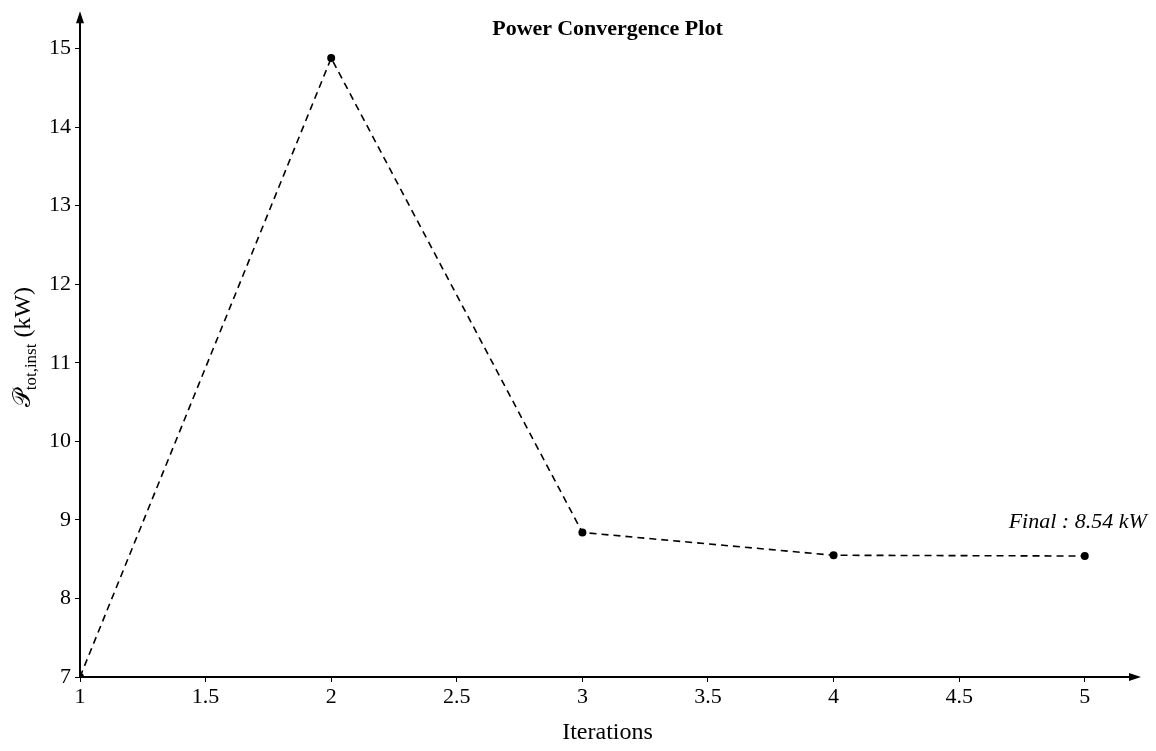 The width and height of the screenshot is (1156, 751). Describe the element at coordinates (1078, 521) in the screenshot. I see `annotation: Final : 8.54 kW` at that location.